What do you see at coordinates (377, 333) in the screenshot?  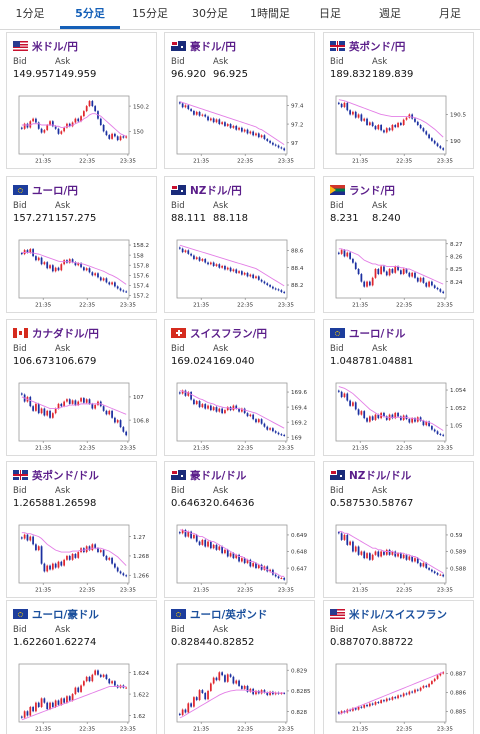 I see `pair-name: ユーロ/ドル` at bounding box center [377, 333].